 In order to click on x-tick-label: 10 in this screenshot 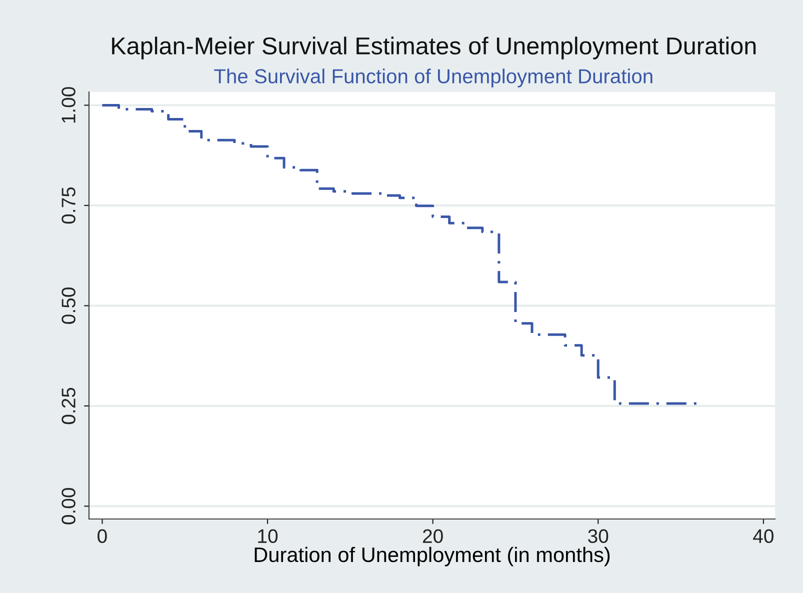, I will do `click(268, 536)`.